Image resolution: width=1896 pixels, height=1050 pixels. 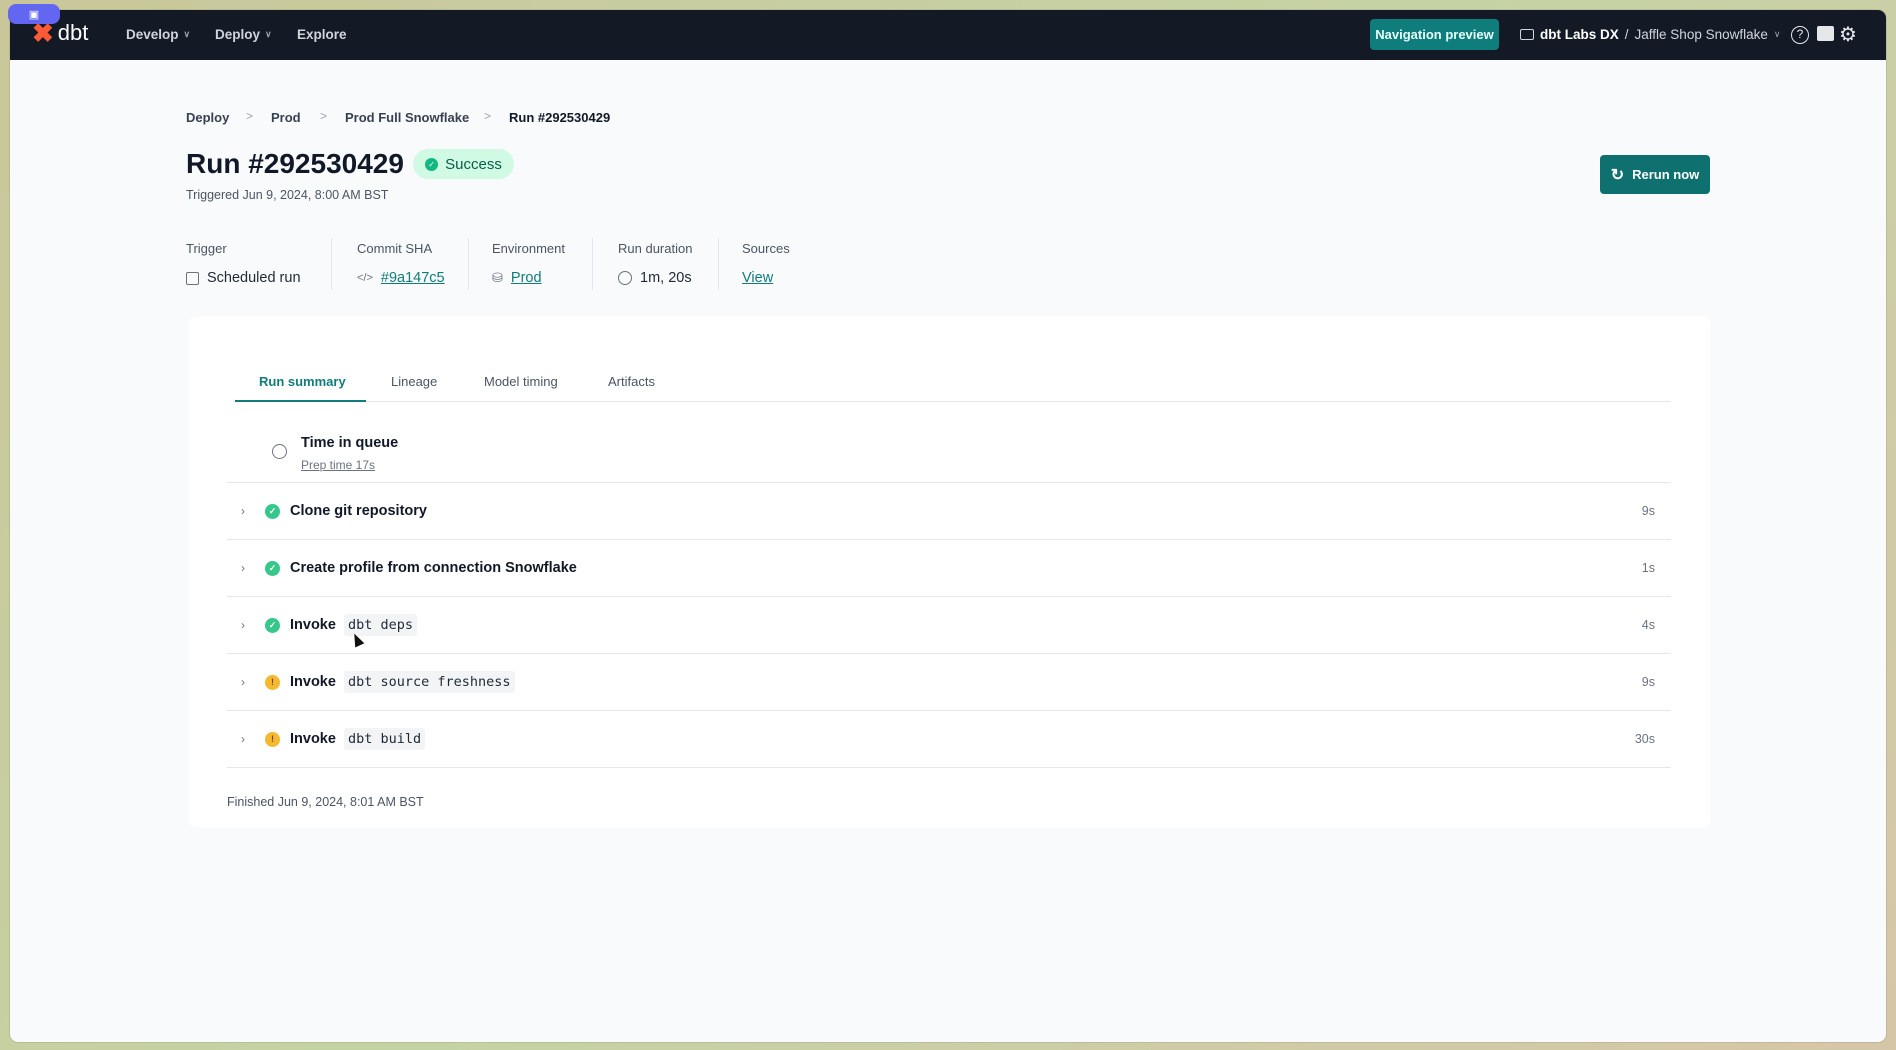 What do you see at coordinates (158, 34) in the screenshot?
I see `nav-develop: Develop ∨` at bounding box center [158, 34].